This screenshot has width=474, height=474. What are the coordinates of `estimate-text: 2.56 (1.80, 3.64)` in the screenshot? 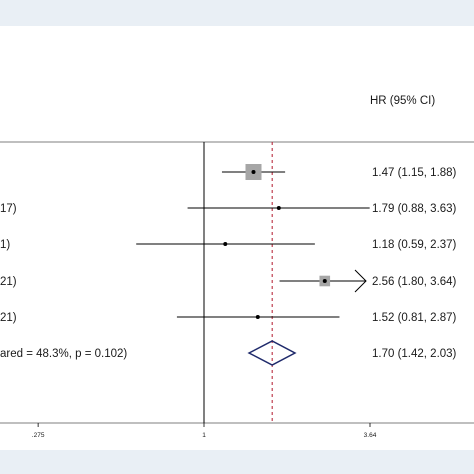 It's located at (414, 282).